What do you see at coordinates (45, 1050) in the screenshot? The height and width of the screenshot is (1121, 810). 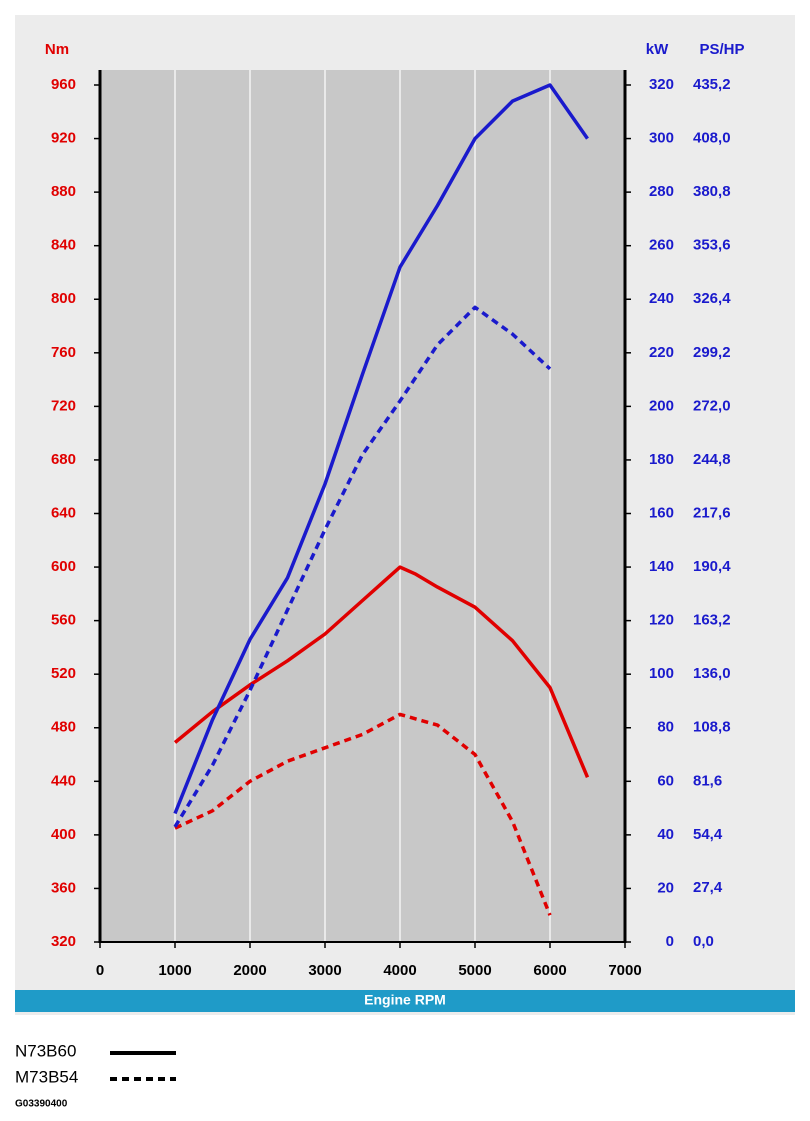 I see `legend-label: N73B60` at bounding box center [45, 1050].